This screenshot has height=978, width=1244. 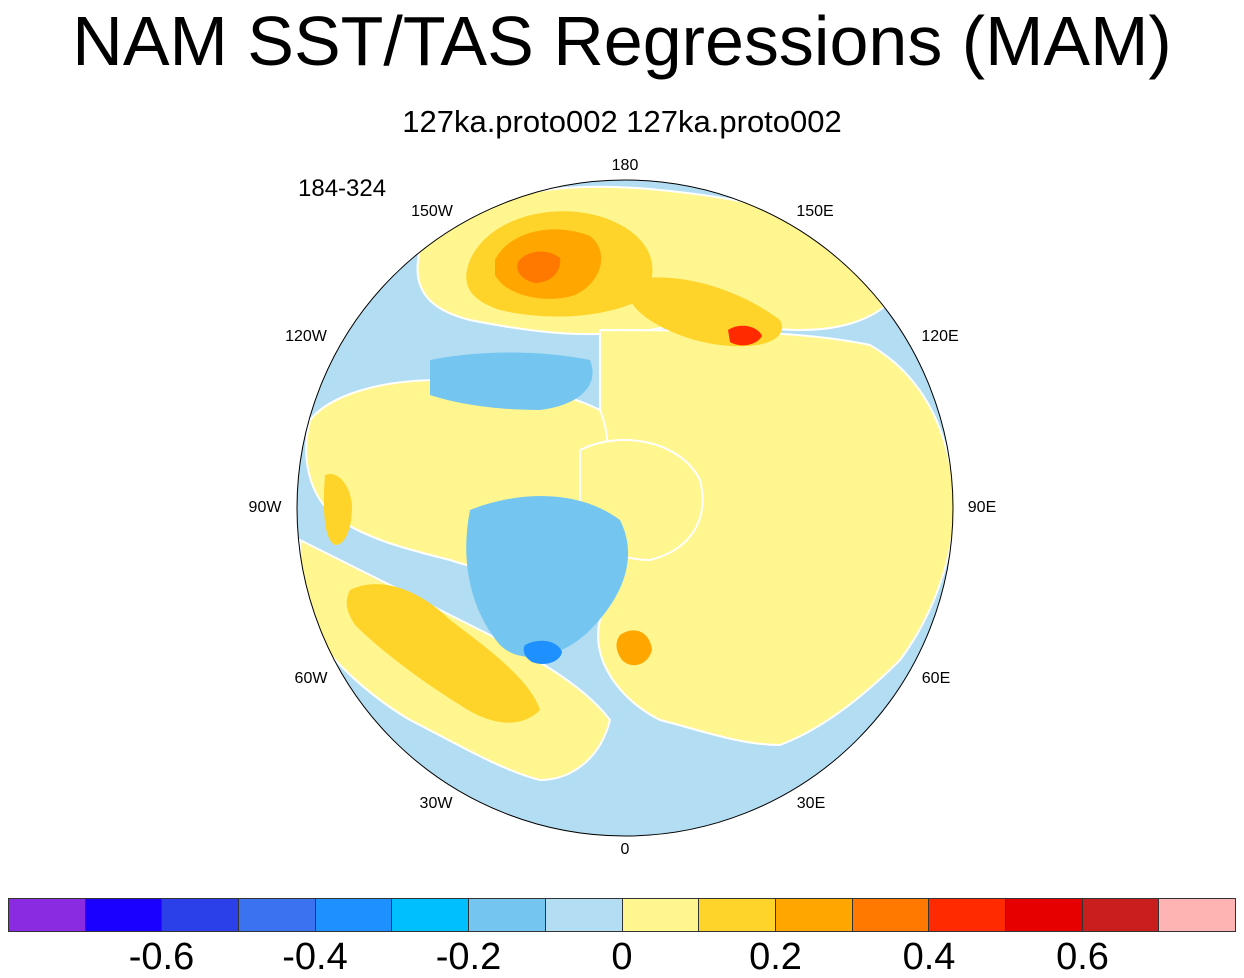 I want to click on lon-label-60w: 60W, so click(x=311, y=678).